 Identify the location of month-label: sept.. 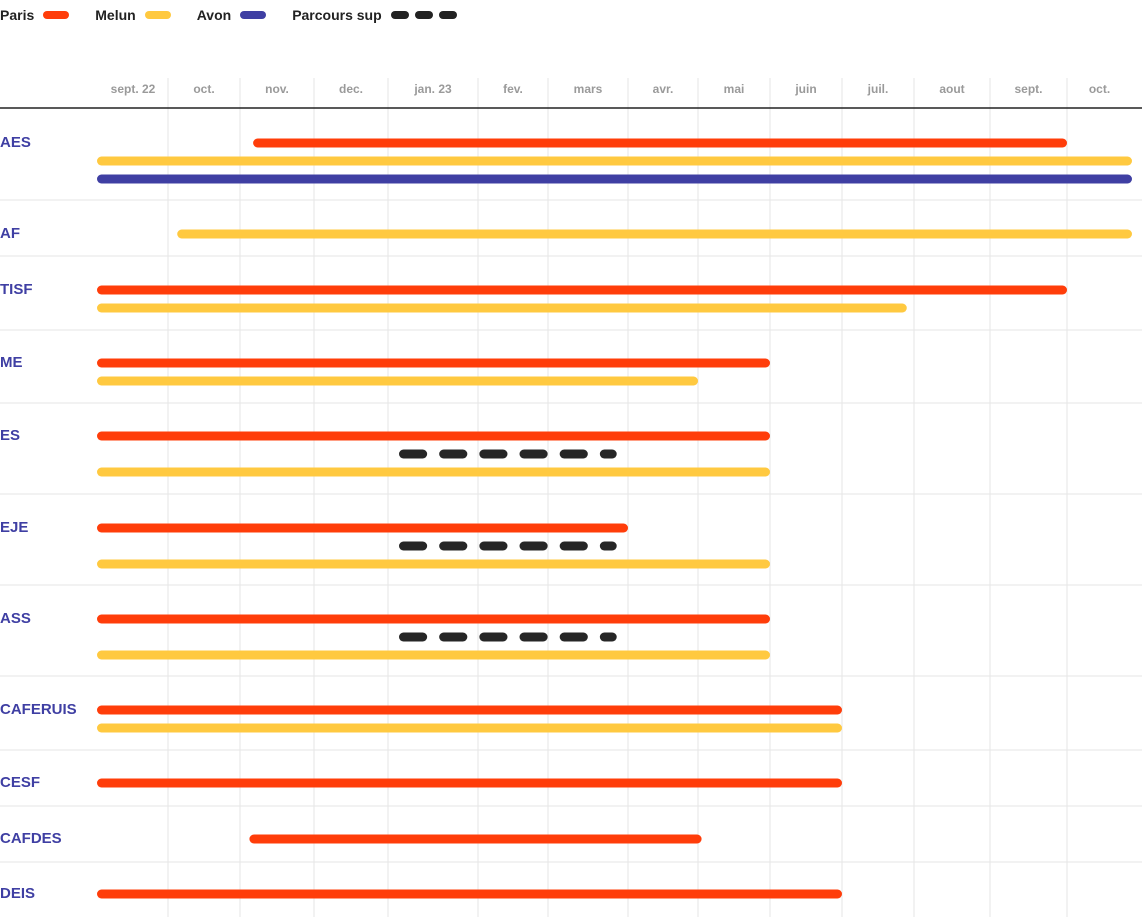
(1028, 89).